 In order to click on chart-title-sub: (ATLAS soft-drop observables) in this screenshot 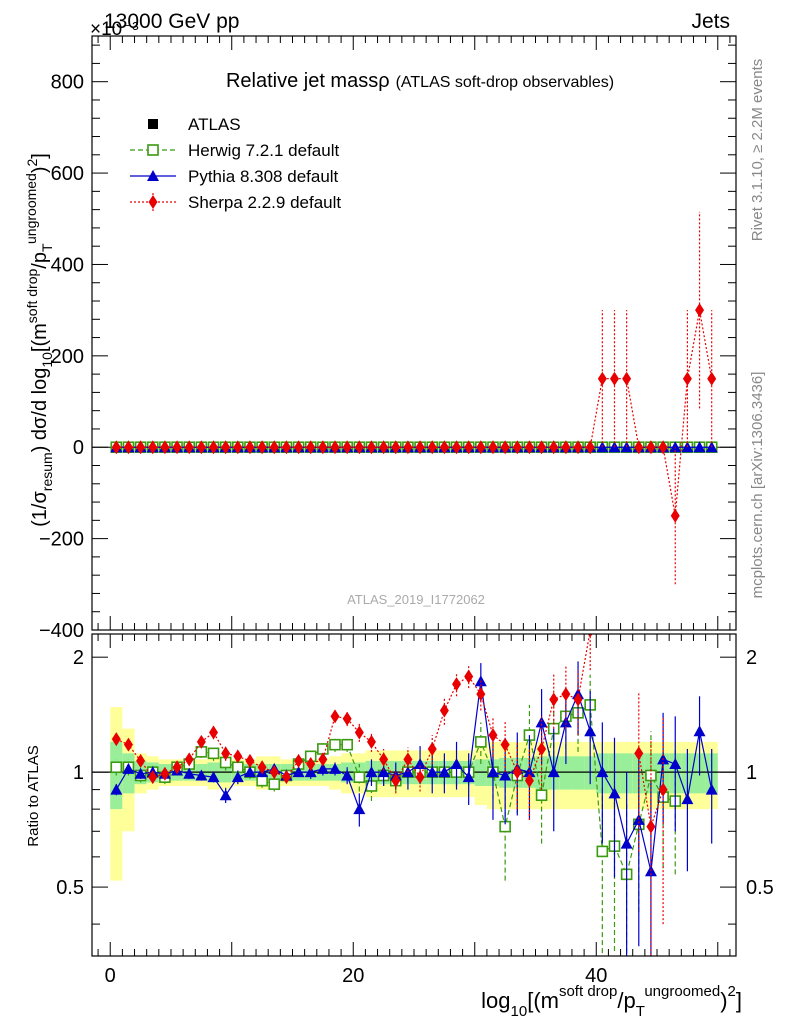, I will do `click(505, 82)`.